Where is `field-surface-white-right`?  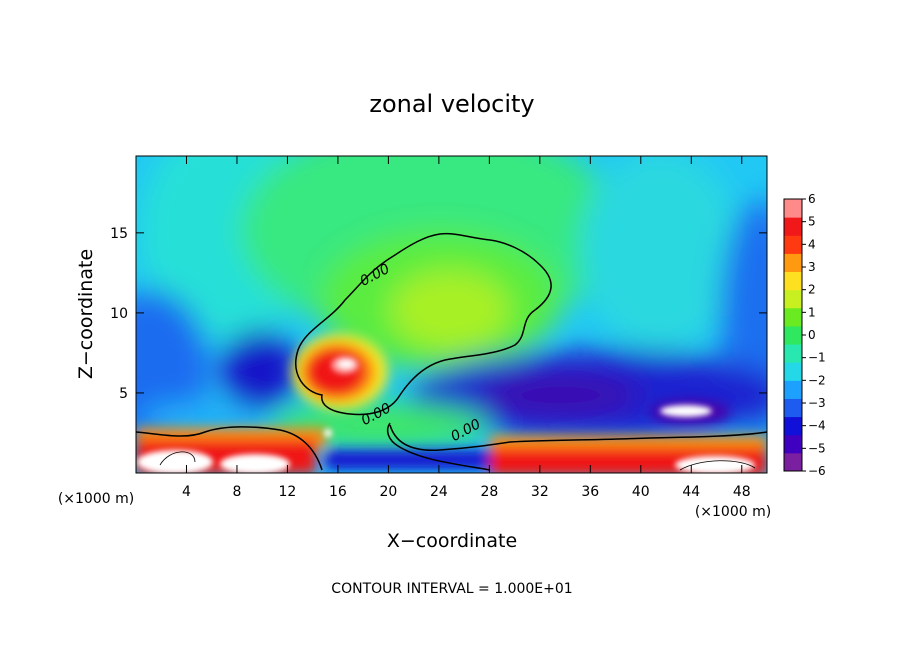 field-surface-white-right is located at coordinates (715, 464).